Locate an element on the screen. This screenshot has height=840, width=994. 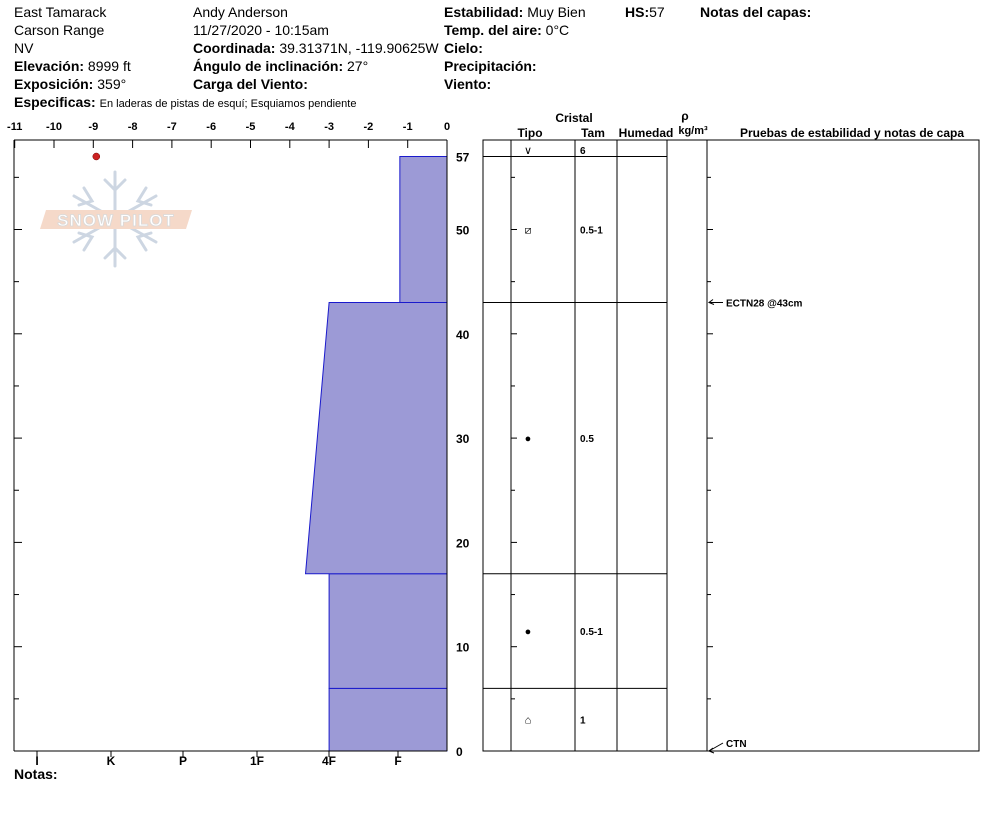
elevation-label: Elevación: is located at coordinates (49, 66).